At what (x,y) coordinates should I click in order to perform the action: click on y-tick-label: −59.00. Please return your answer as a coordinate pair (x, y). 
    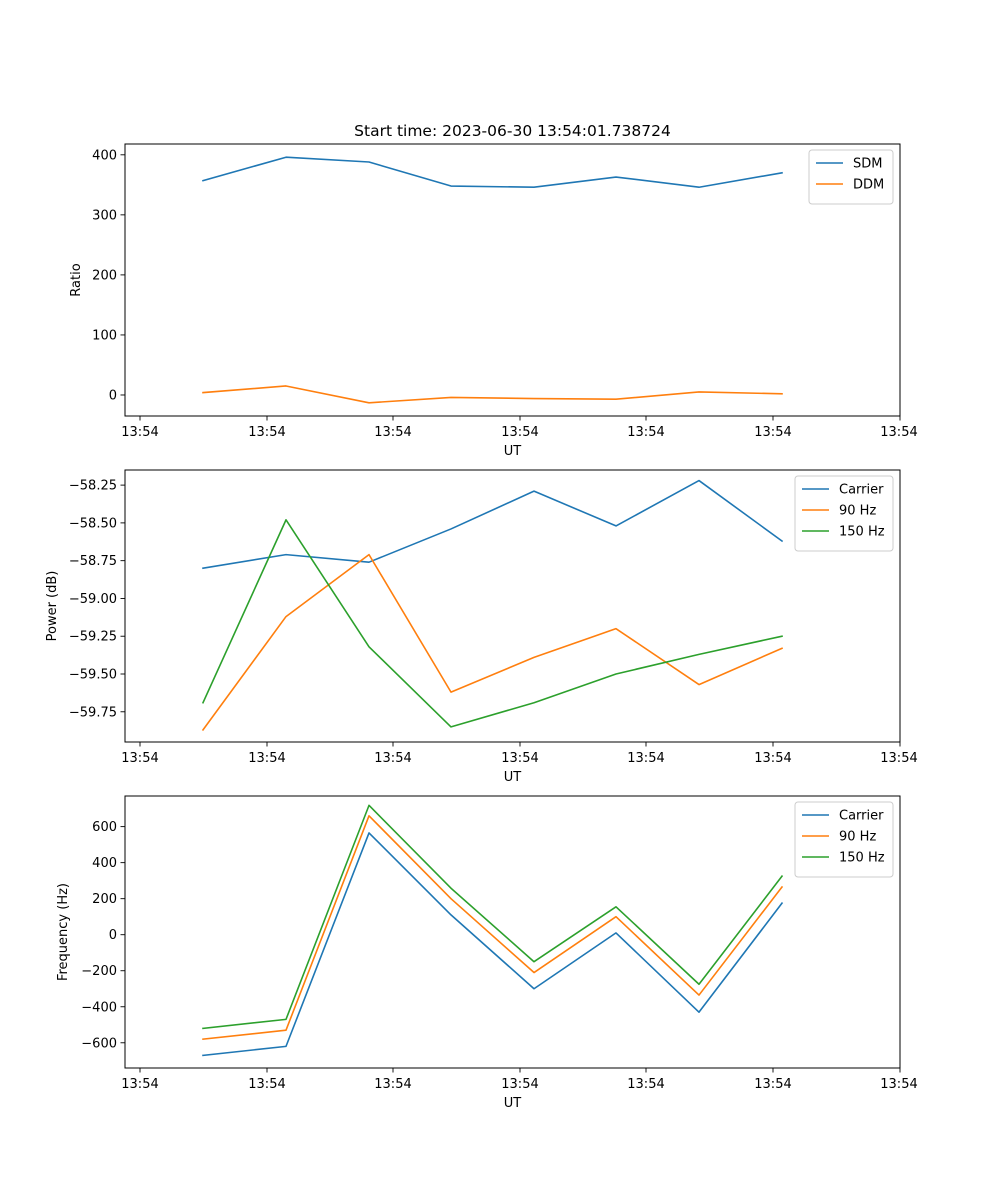
    Looking at the image, I should click on (93, 599).